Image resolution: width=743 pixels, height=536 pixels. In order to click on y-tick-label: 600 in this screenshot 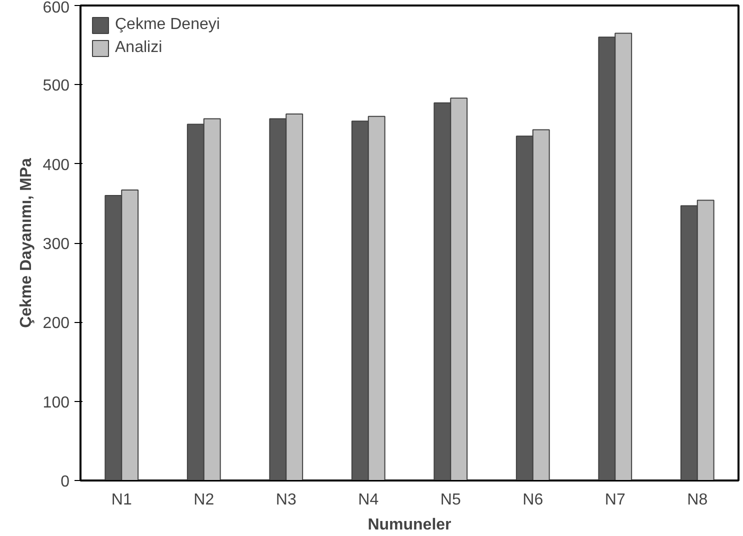, I will do `click(56, 8)`.